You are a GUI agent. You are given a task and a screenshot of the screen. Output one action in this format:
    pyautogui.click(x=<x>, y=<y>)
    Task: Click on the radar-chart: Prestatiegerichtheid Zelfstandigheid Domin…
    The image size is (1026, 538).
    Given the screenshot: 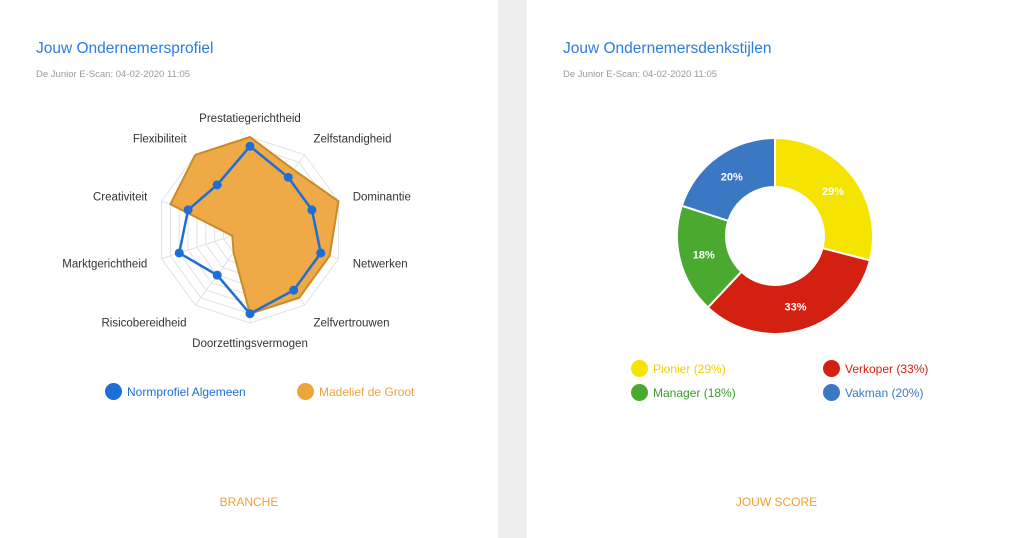 What is the action you would take?
    pyautogui.click(x=236, y=231)
    